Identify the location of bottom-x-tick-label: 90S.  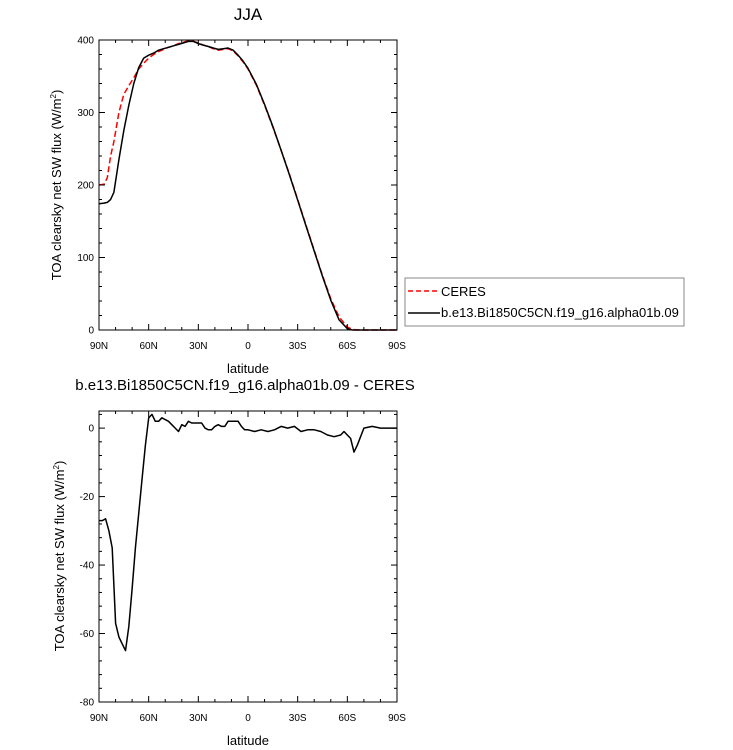
(397, 718).